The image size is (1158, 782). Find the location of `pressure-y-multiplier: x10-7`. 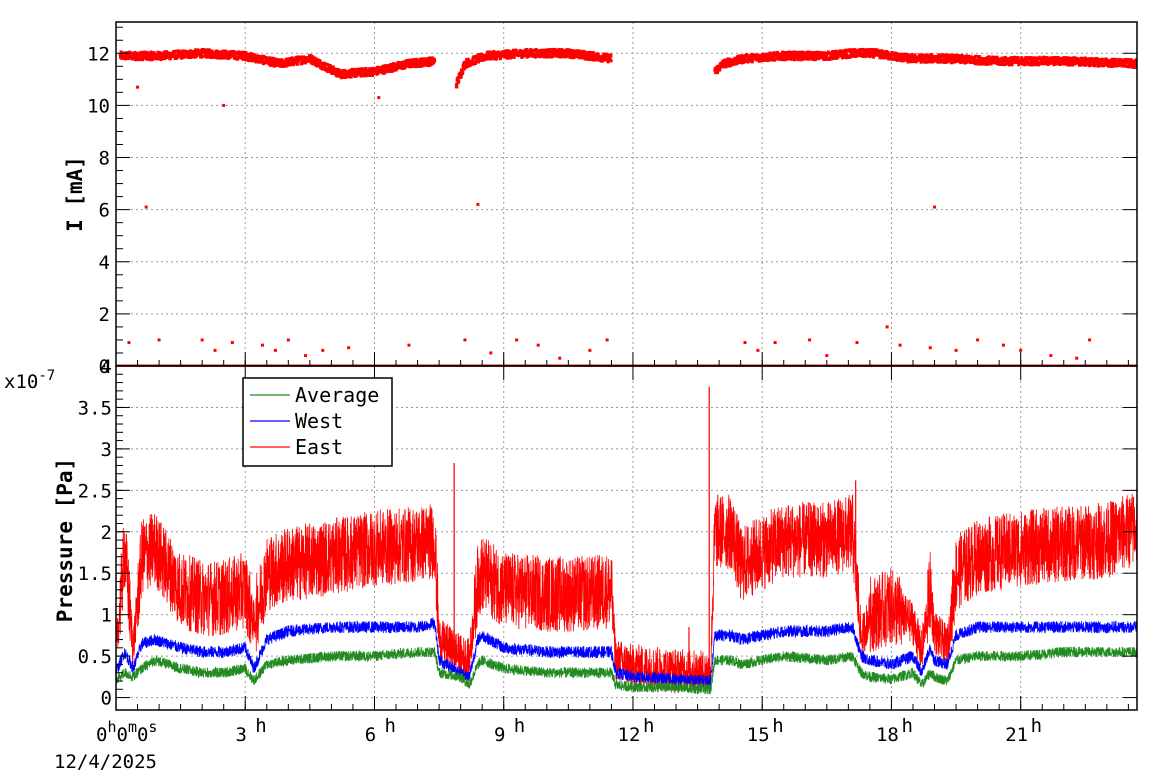

pressure-y-multiplier: x10-7 is located at coordinates (29, 380).